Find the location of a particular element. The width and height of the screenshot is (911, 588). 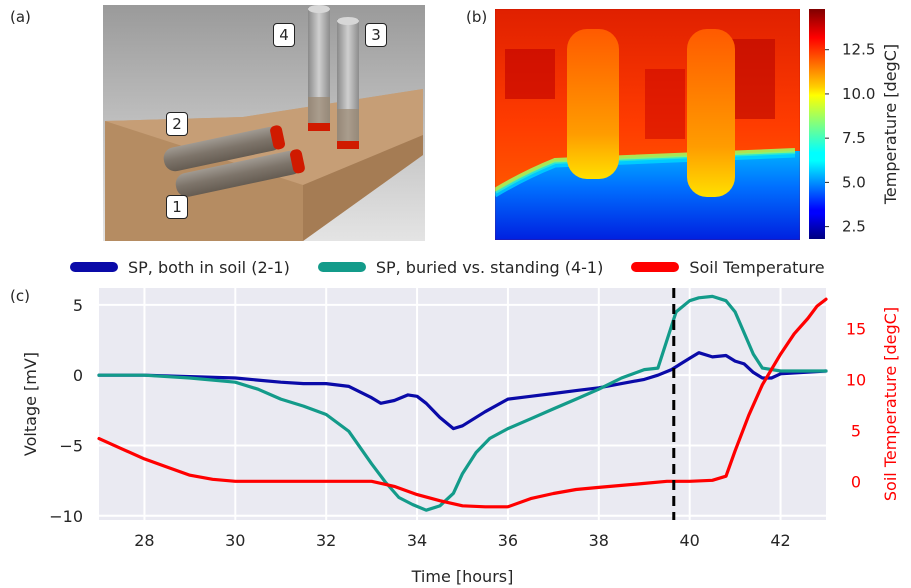

x-tick-label: 36 is located at coordinates (508, 540).